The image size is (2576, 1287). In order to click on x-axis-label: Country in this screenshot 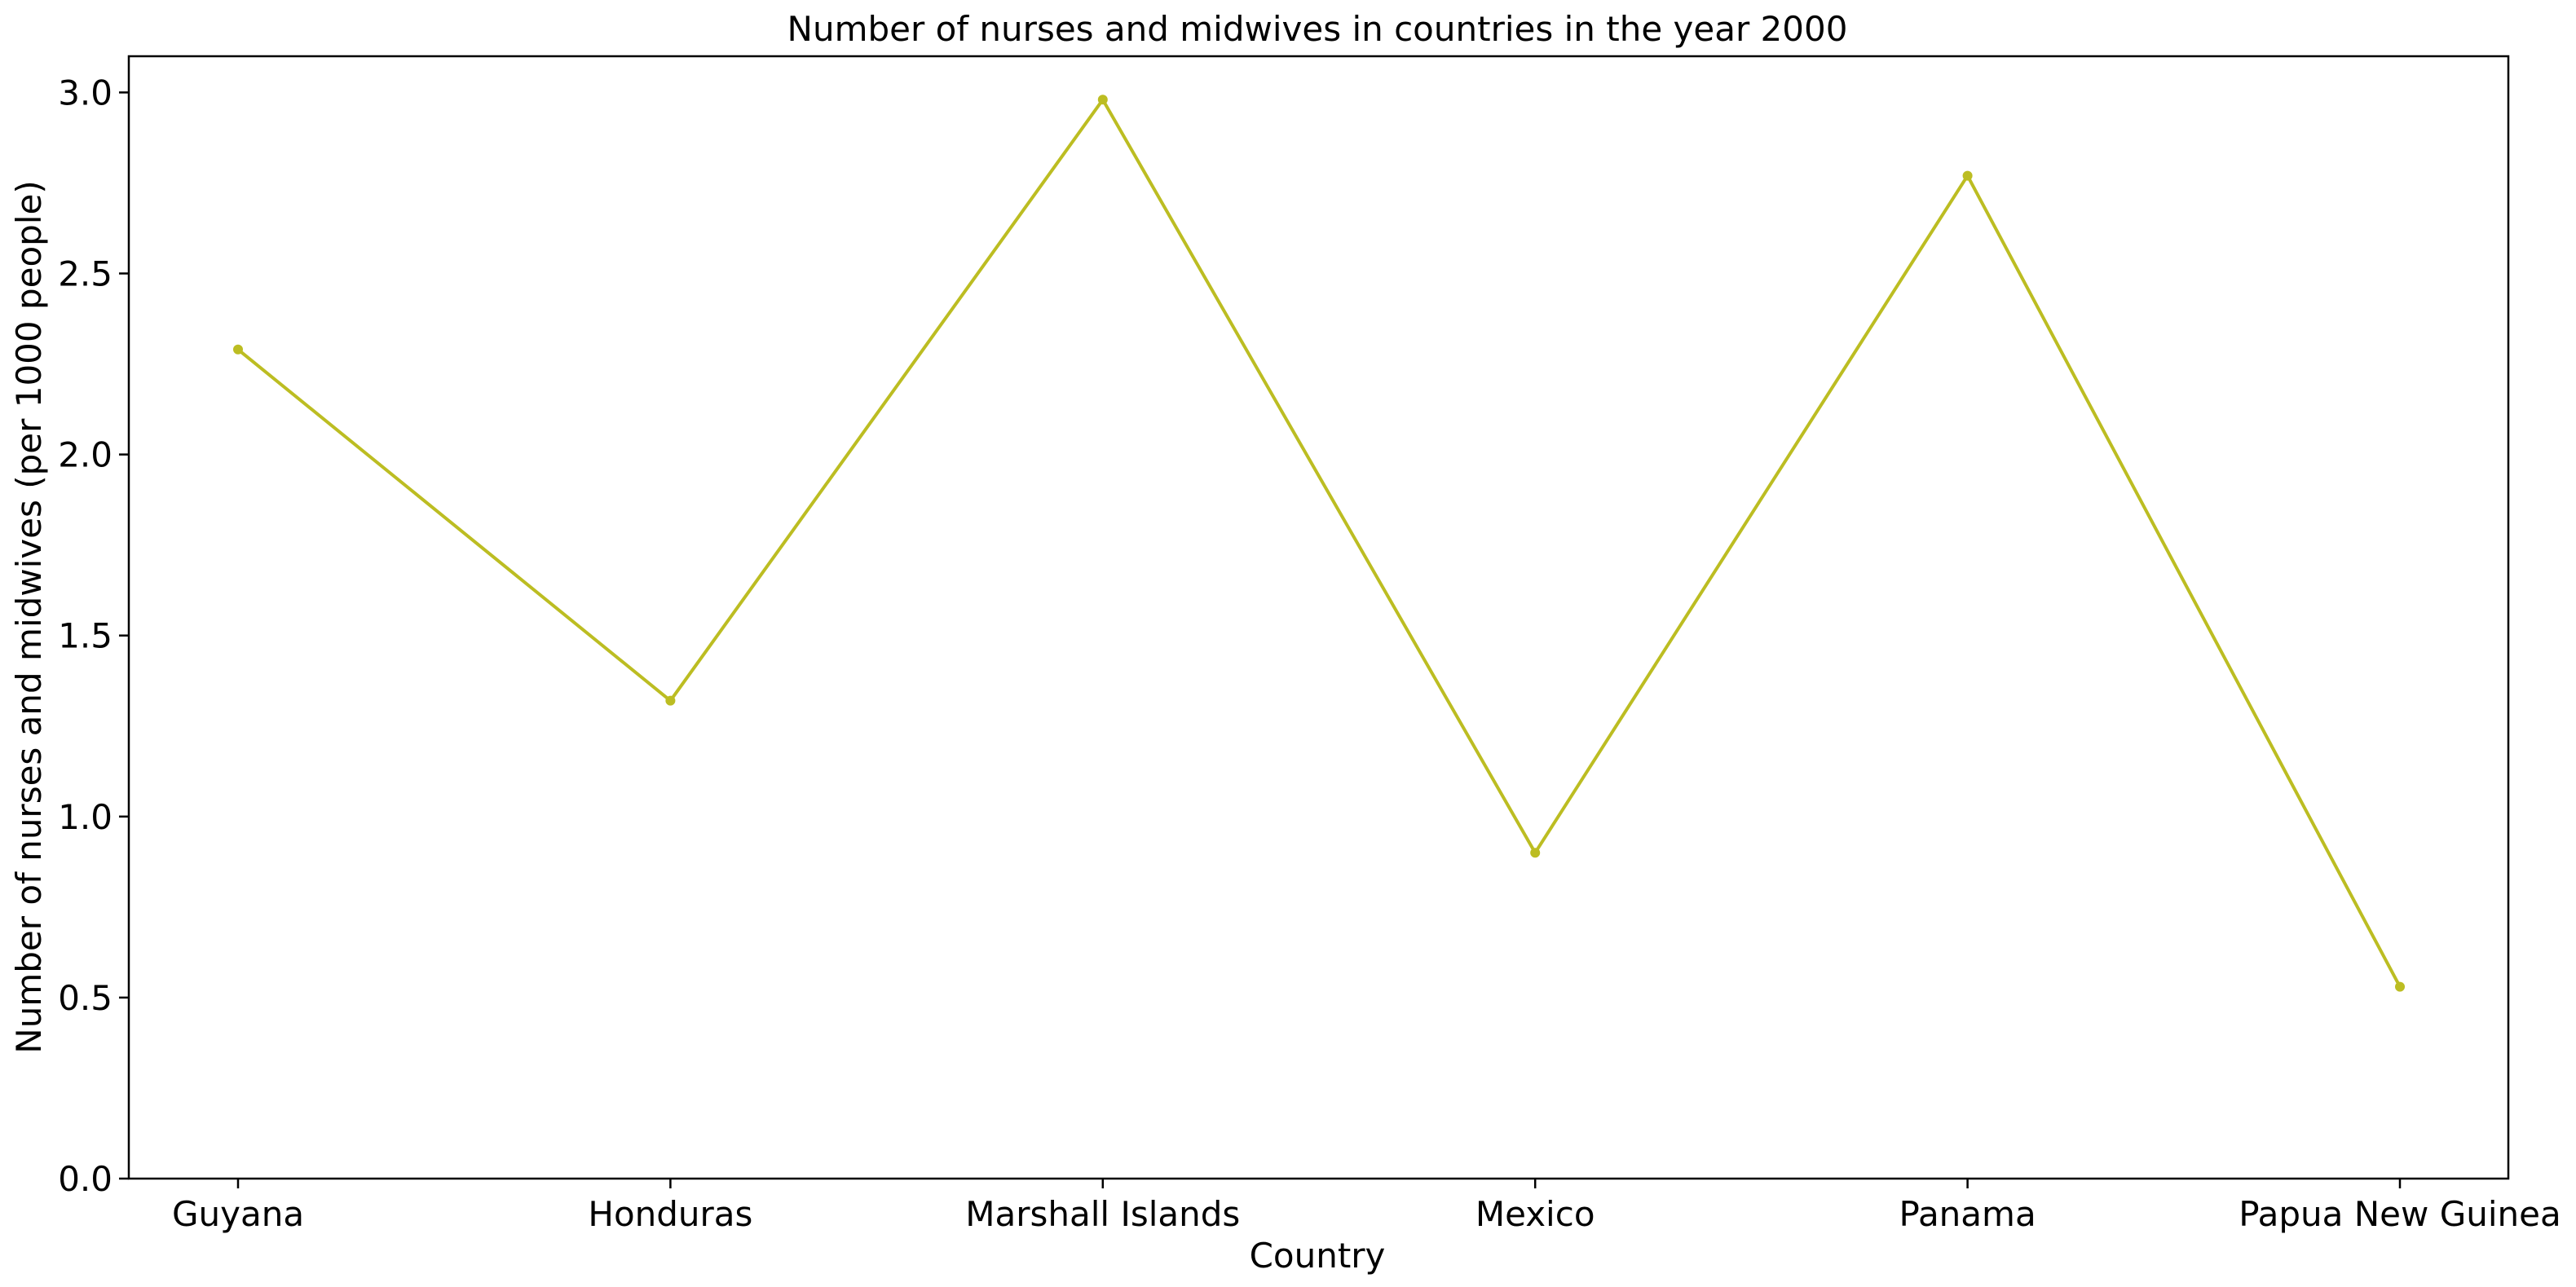, I will do `click(1318, 1256)`.